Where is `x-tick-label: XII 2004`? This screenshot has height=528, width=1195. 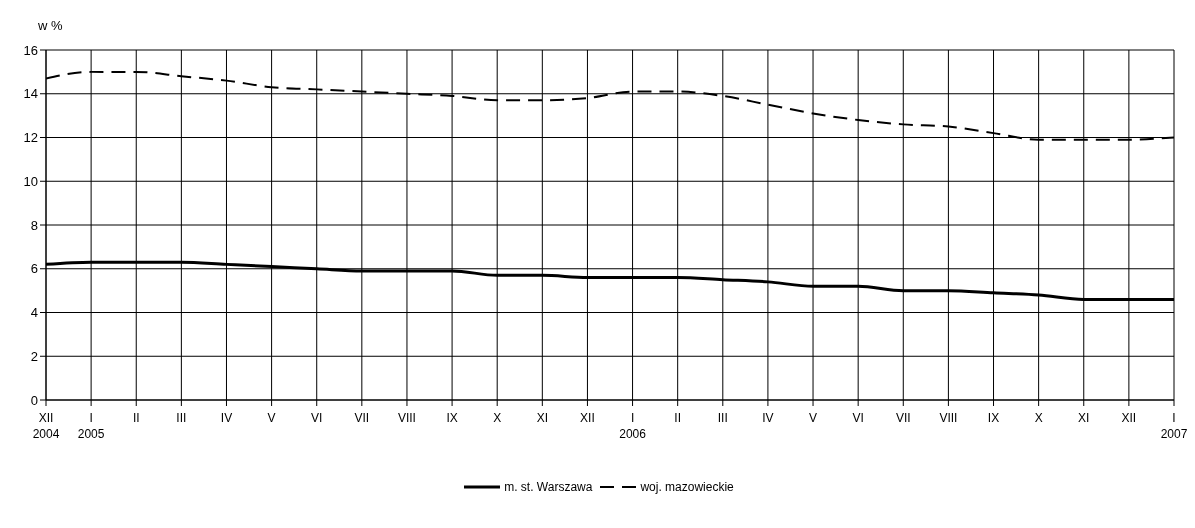
x-tick-label: XII 2004 is located at coordinates (46, 426).